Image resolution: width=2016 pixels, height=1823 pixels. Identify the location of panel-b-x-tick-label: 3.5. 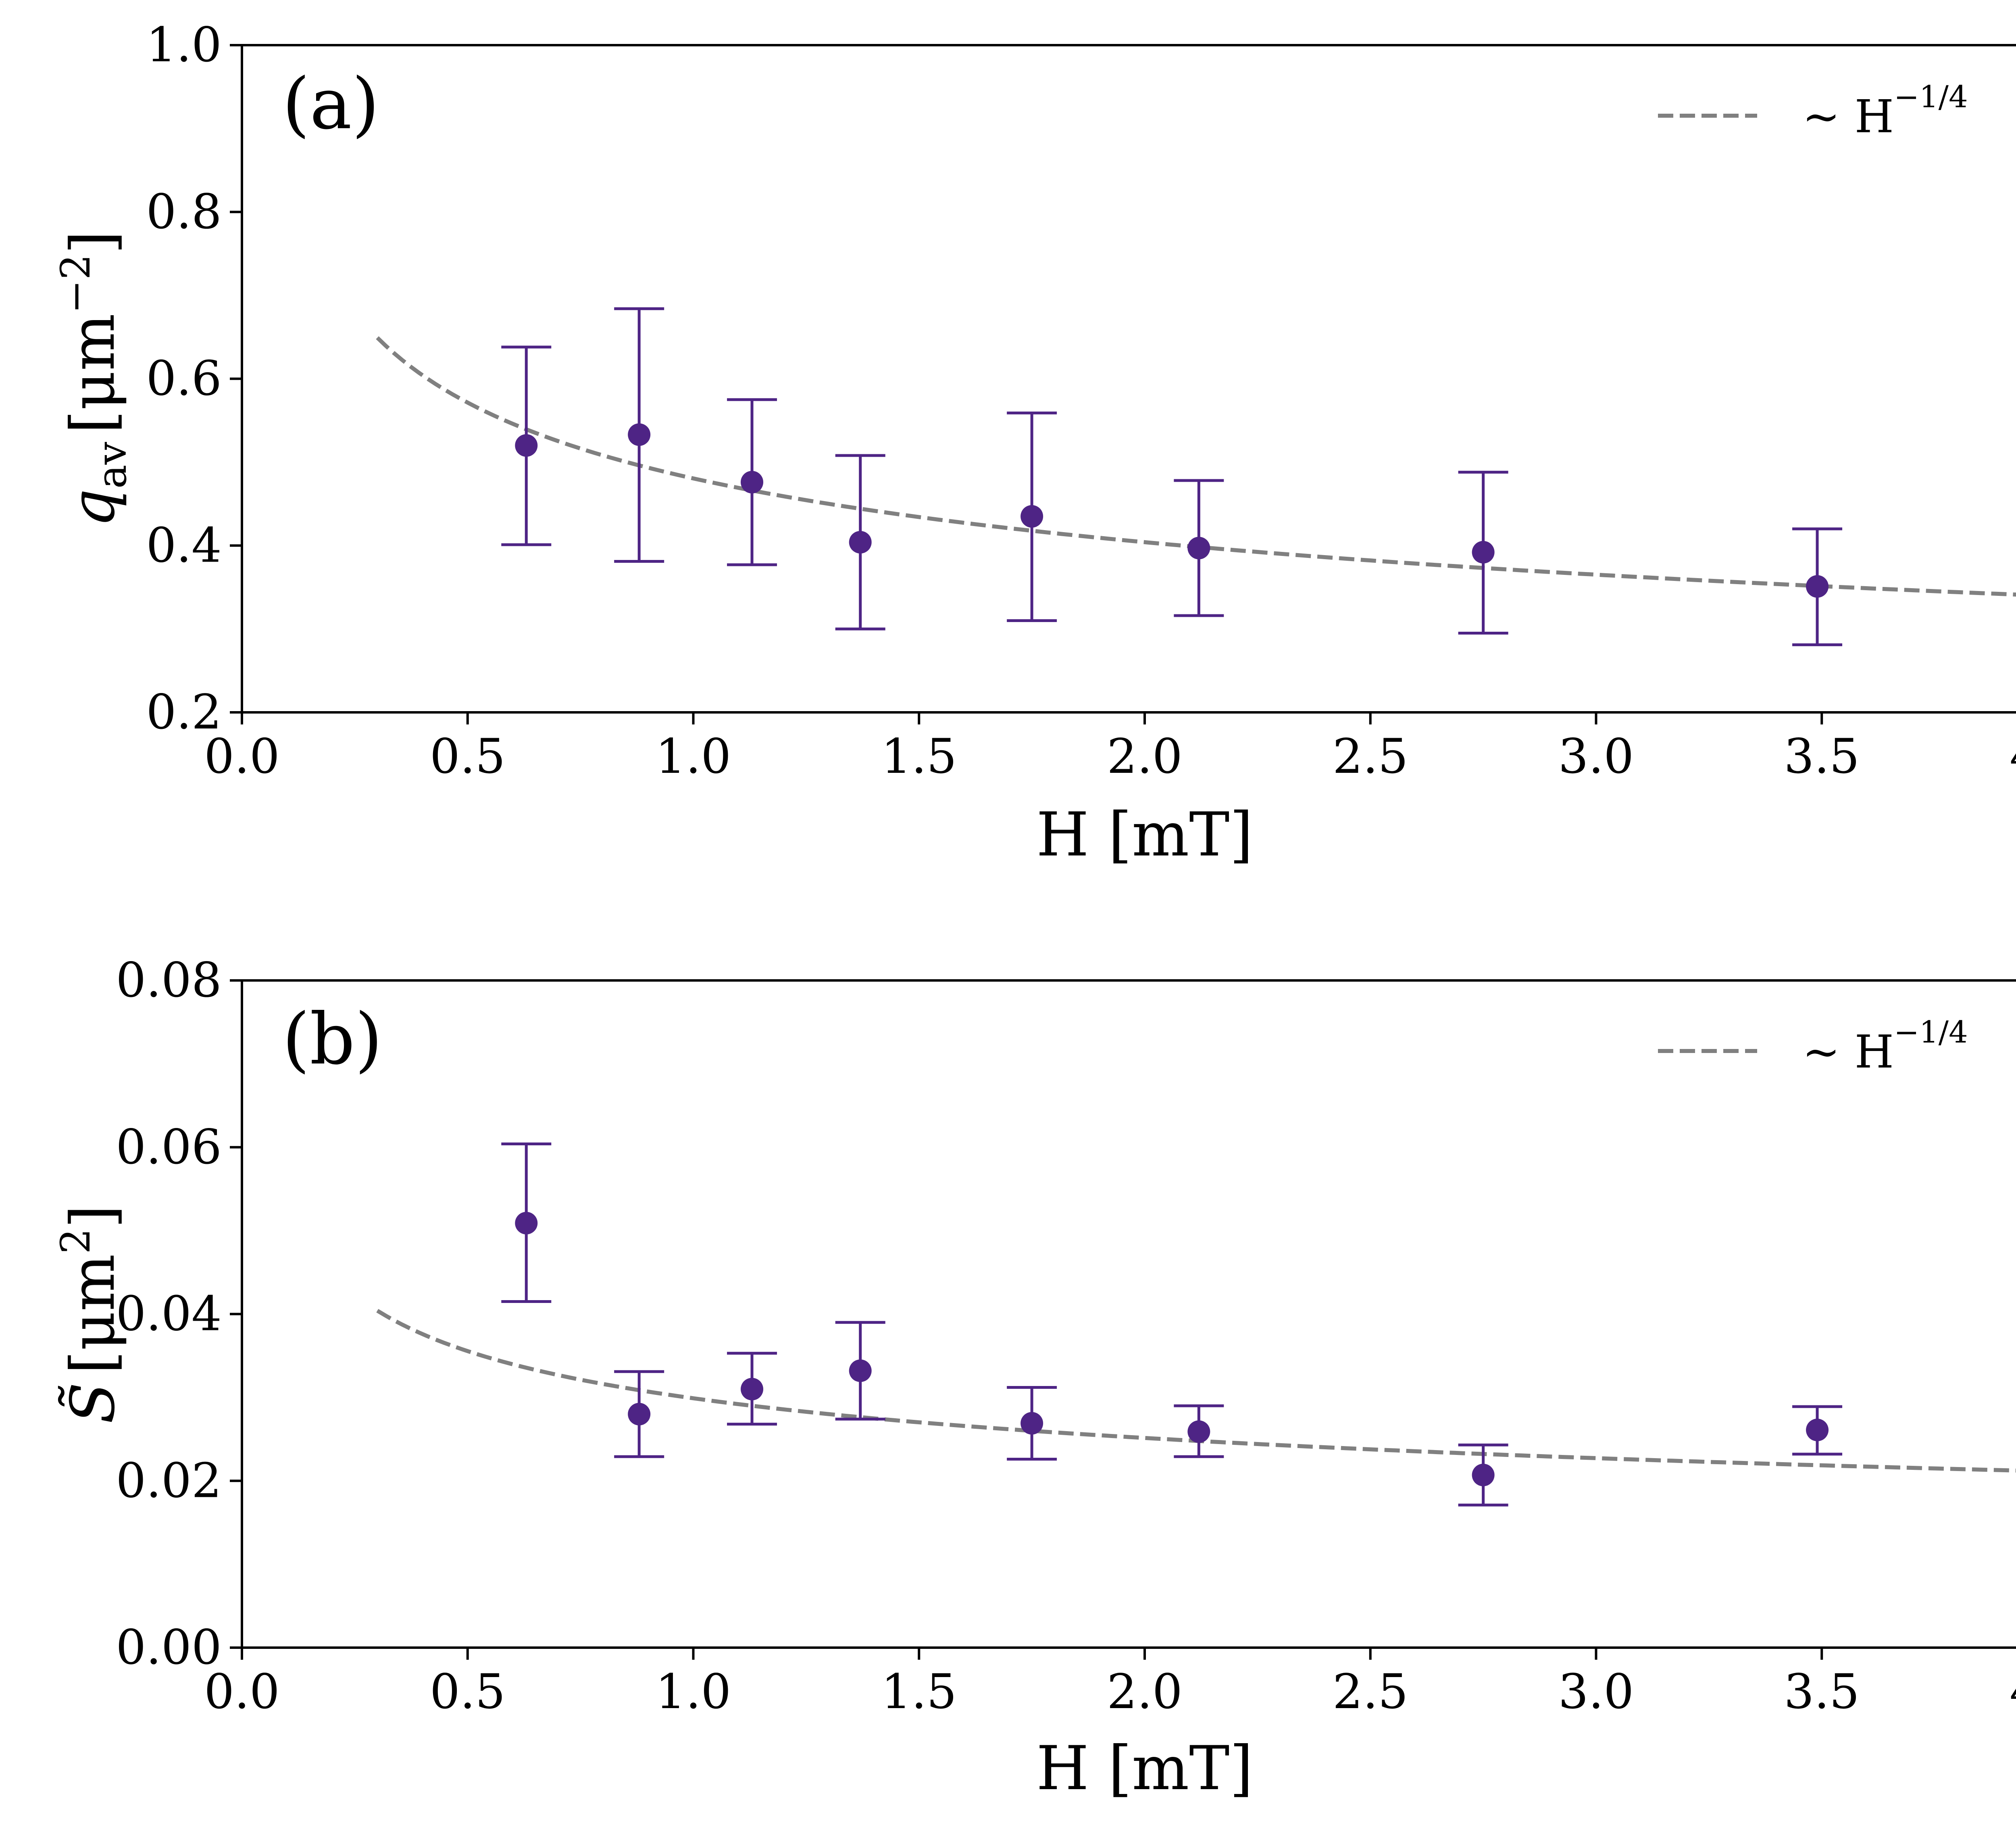
(1822, 1692).